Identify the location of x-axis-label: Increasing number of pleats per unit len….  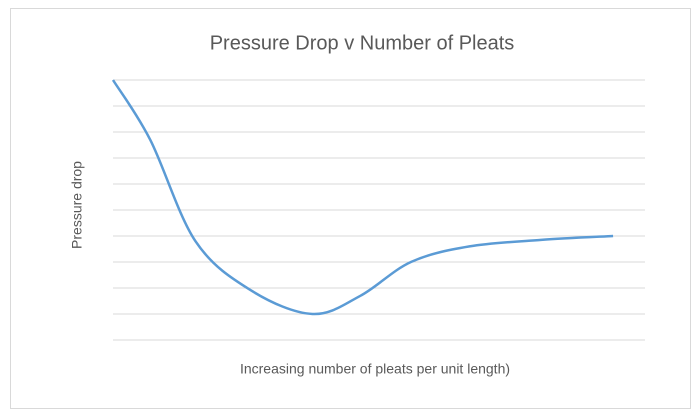
(375, 369).